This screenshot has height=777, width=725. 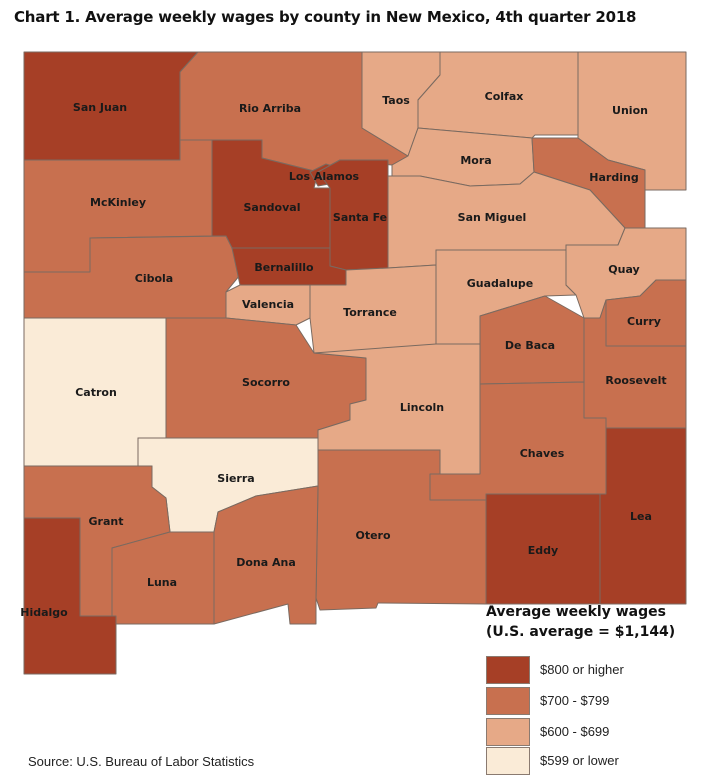 I want to click on county-label-lea: Lea, so click(x=641, y=516).